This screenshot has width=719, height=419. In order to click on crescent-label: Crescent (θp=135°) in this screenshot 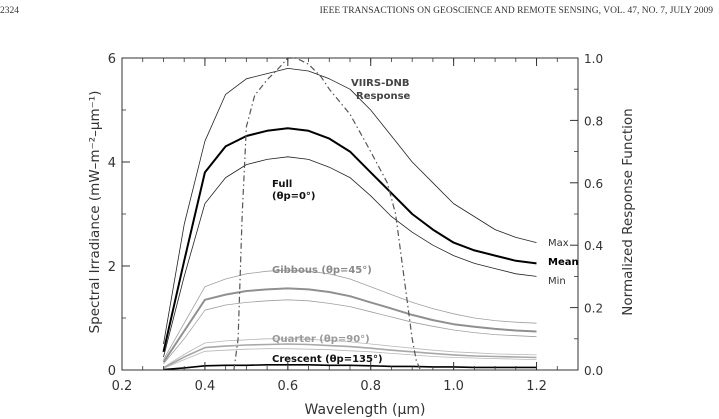, I will do `click(327, 359)`.